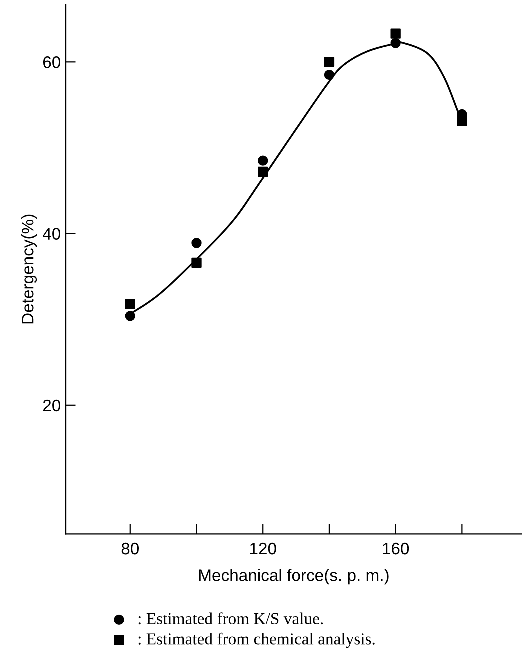  Describe the element at coordinates (52, 62) in the screenshot. I see `y-tick-label: 60` at that location.